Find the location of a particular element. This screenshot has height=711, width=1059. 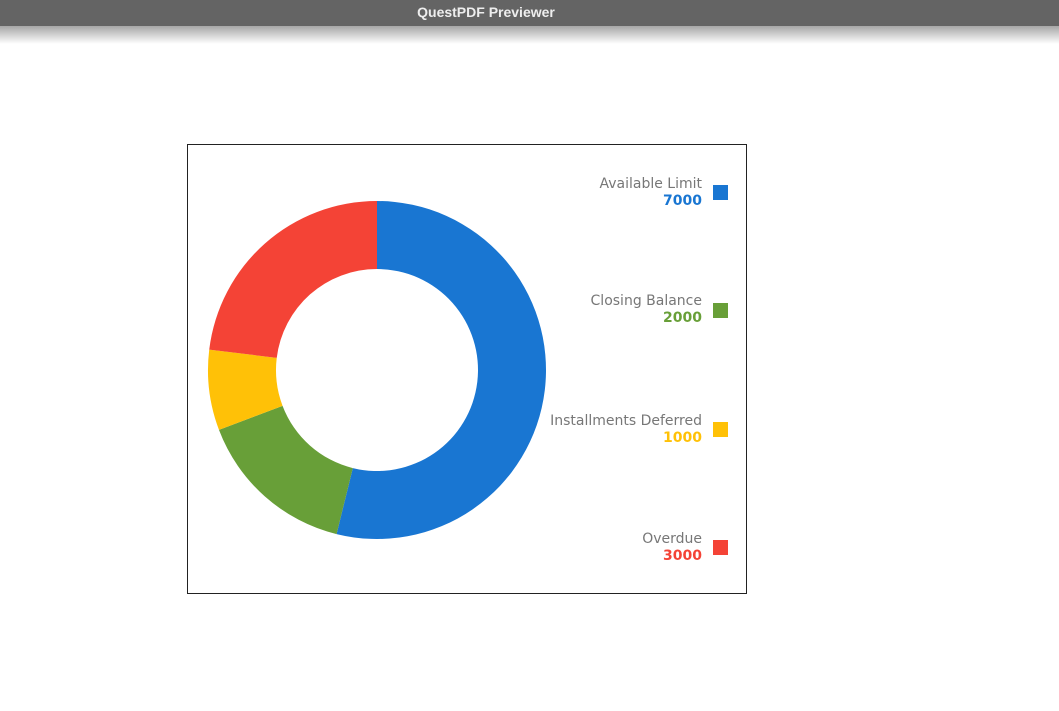

legend-value: 1000 is located at coordinates (682, 438).